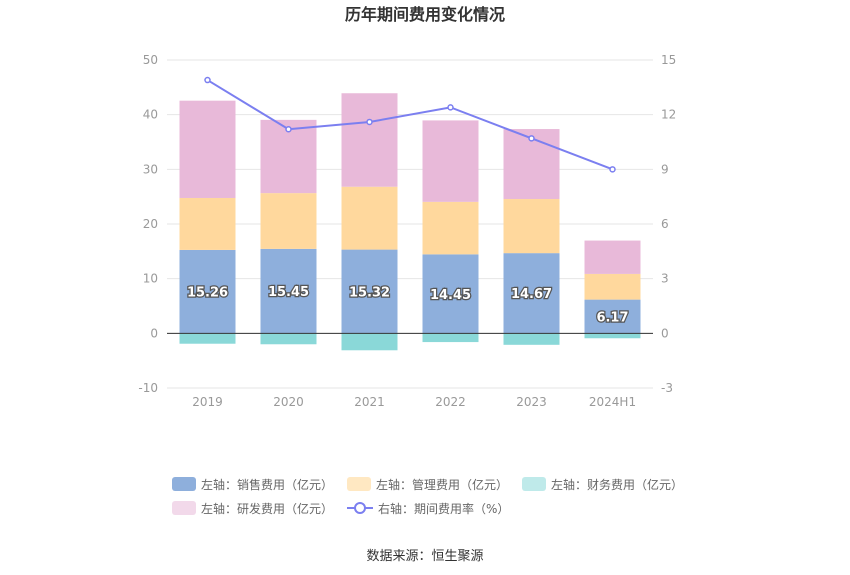 This screenshot has width=850, height=575. Describe the element at coordinates (665, 279) in the screenshot. I see `right-tick-label: 3` at that location.